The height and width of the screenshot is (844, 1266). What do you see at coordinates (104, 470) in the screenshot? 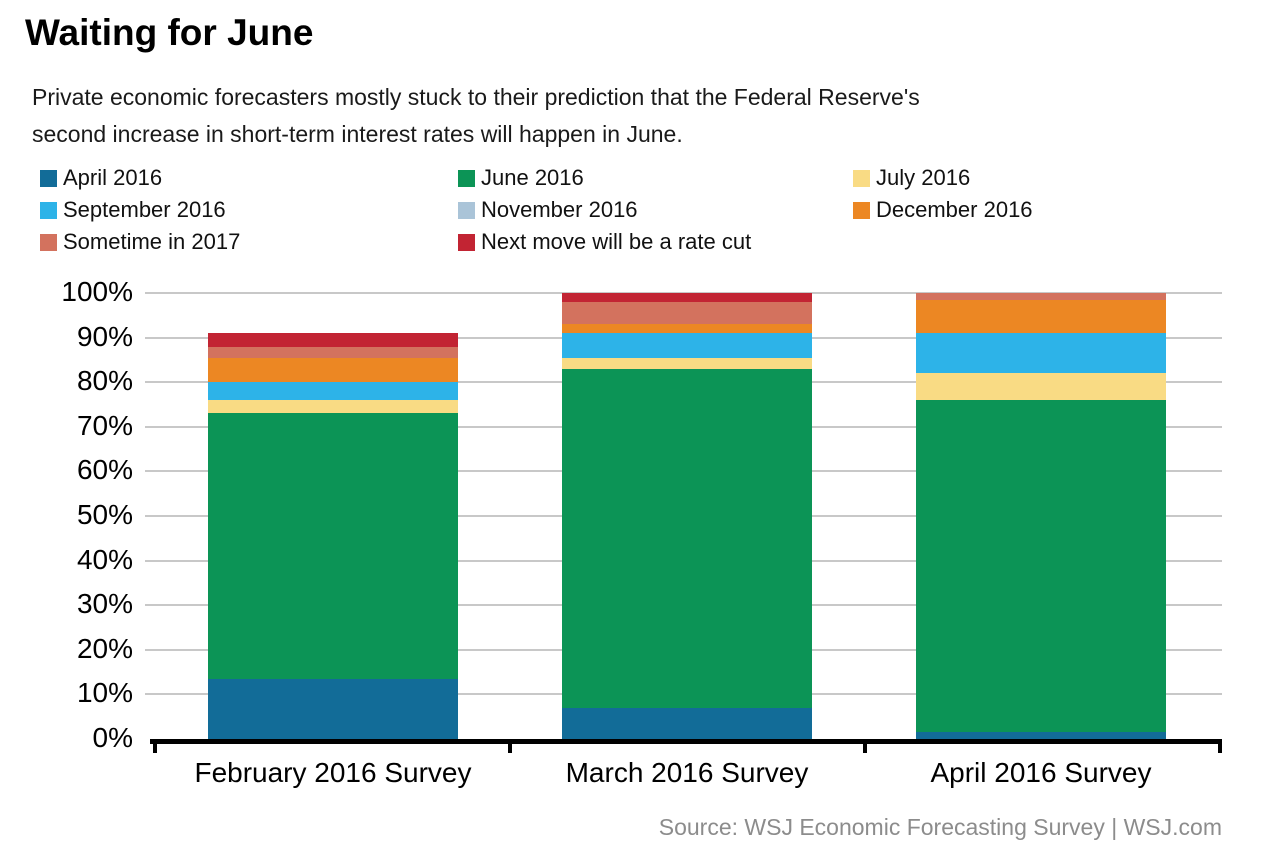
I see `y-axis-tick-label: 60%` at bounding box center [104, 470].